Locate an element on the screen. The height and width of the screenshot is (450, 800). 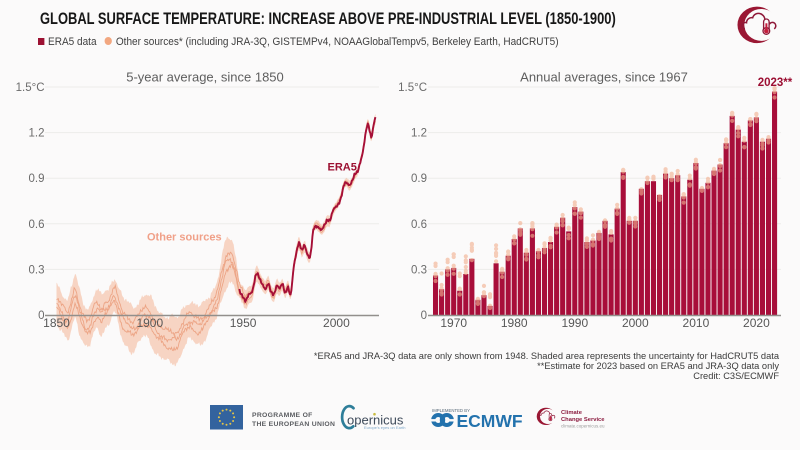
svg-text: ECMWF is located at coordinates (490, 421).